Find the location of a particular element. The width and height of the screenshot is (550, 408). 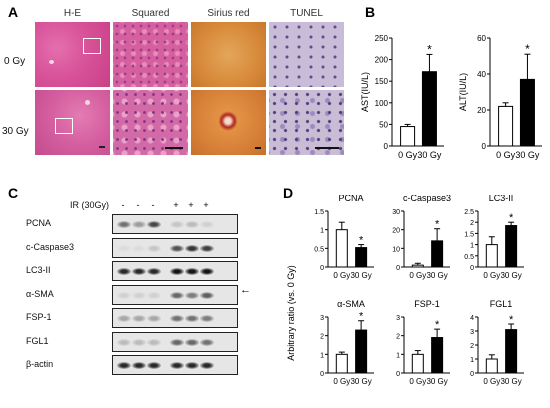

column-label-tunel: TUNEL is located at coordinates (306, 13).